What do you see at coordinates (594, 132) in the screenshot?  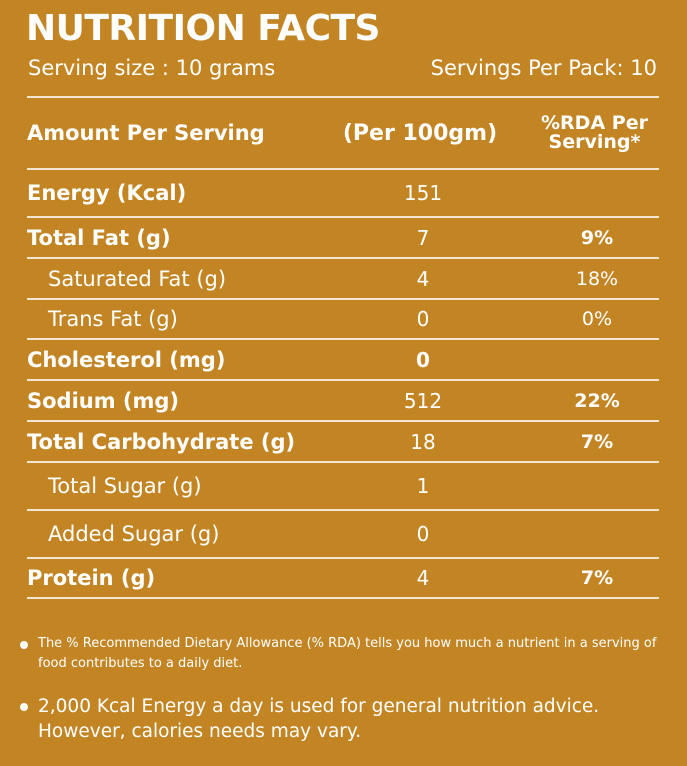 I see `header-rda: %RDA Per Serving*` at bounding box center [594, 132].